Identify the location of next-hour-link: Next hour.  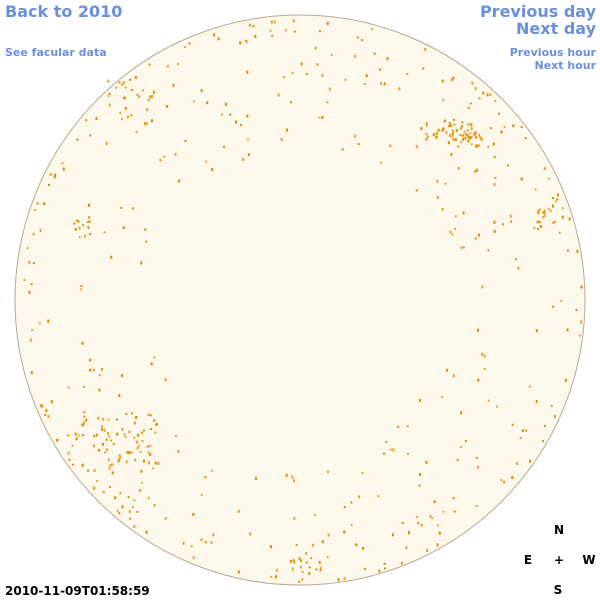
(566, 65).